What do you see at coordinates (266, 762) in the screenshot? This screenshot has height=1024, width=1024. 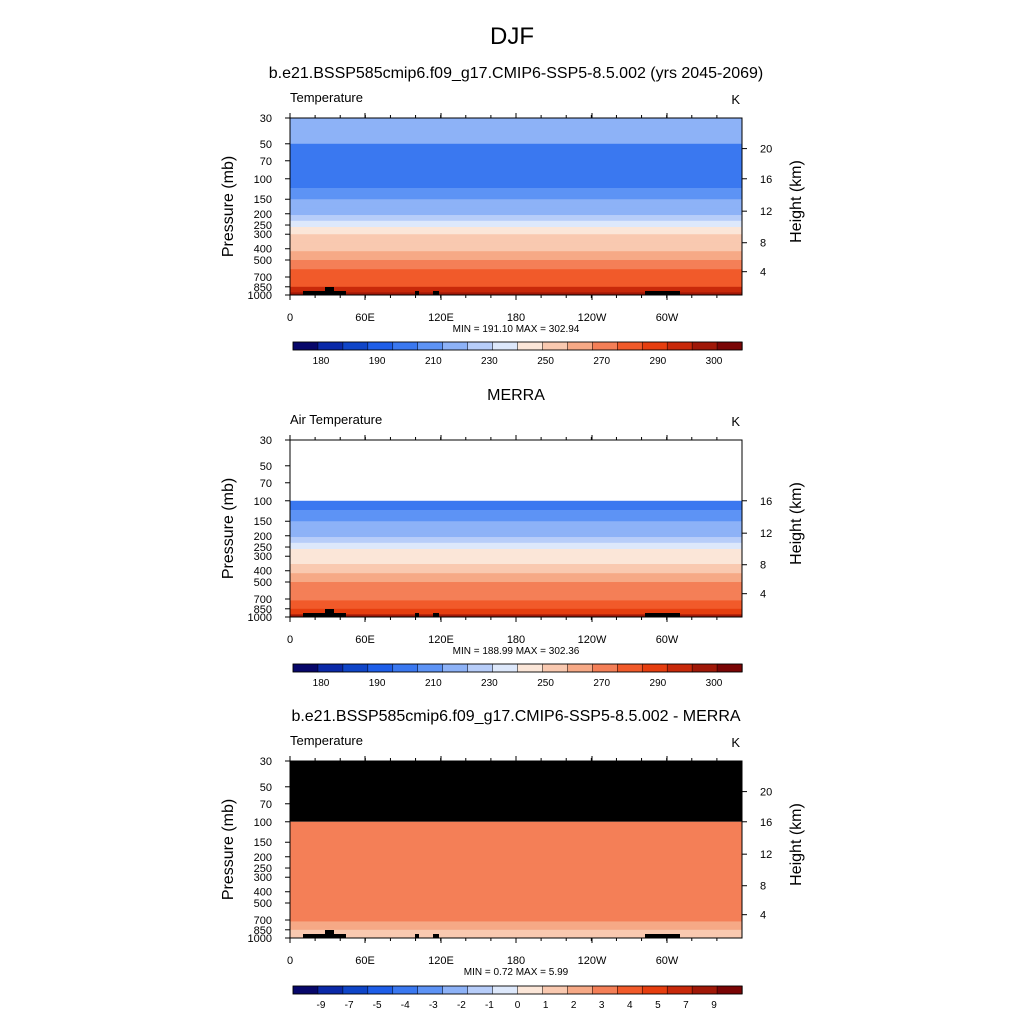 I see `y-tick-label: 30` at bounding box center [266, 762].